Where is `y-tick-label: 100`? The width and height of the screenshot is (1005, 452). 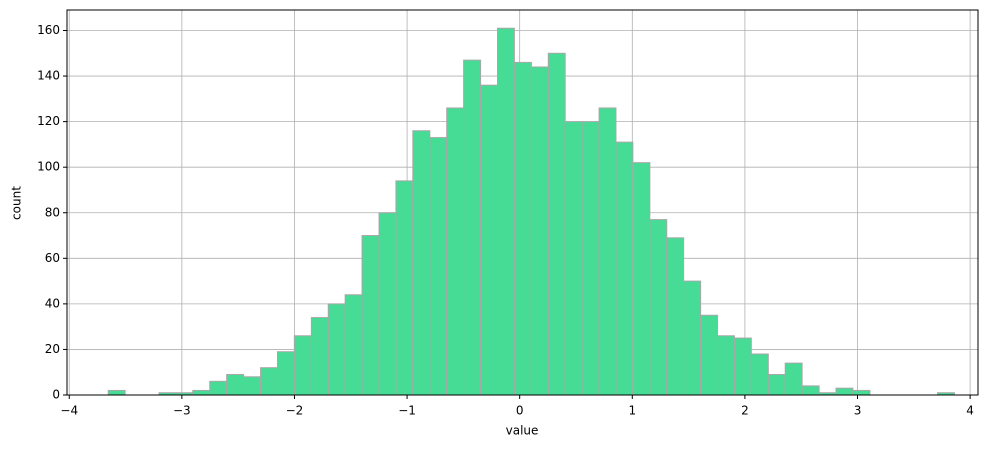 y-tick-label: 100 is located at coordinates (48, 167).